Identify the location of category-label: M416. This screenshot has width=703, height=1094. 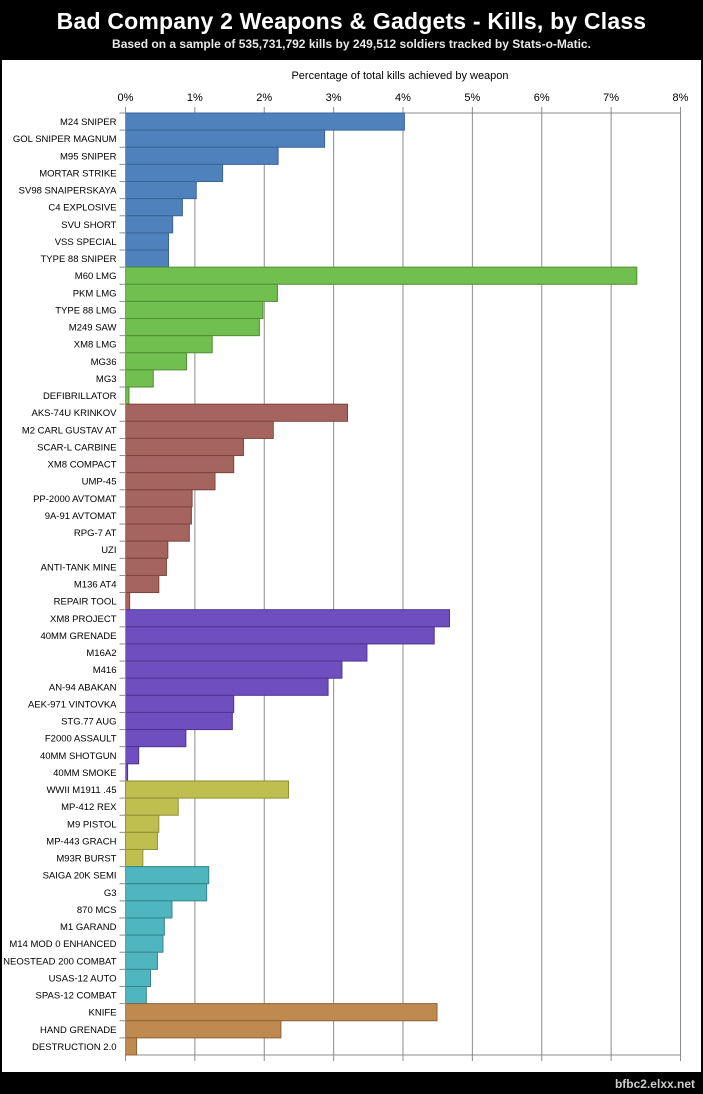
(105, 670).